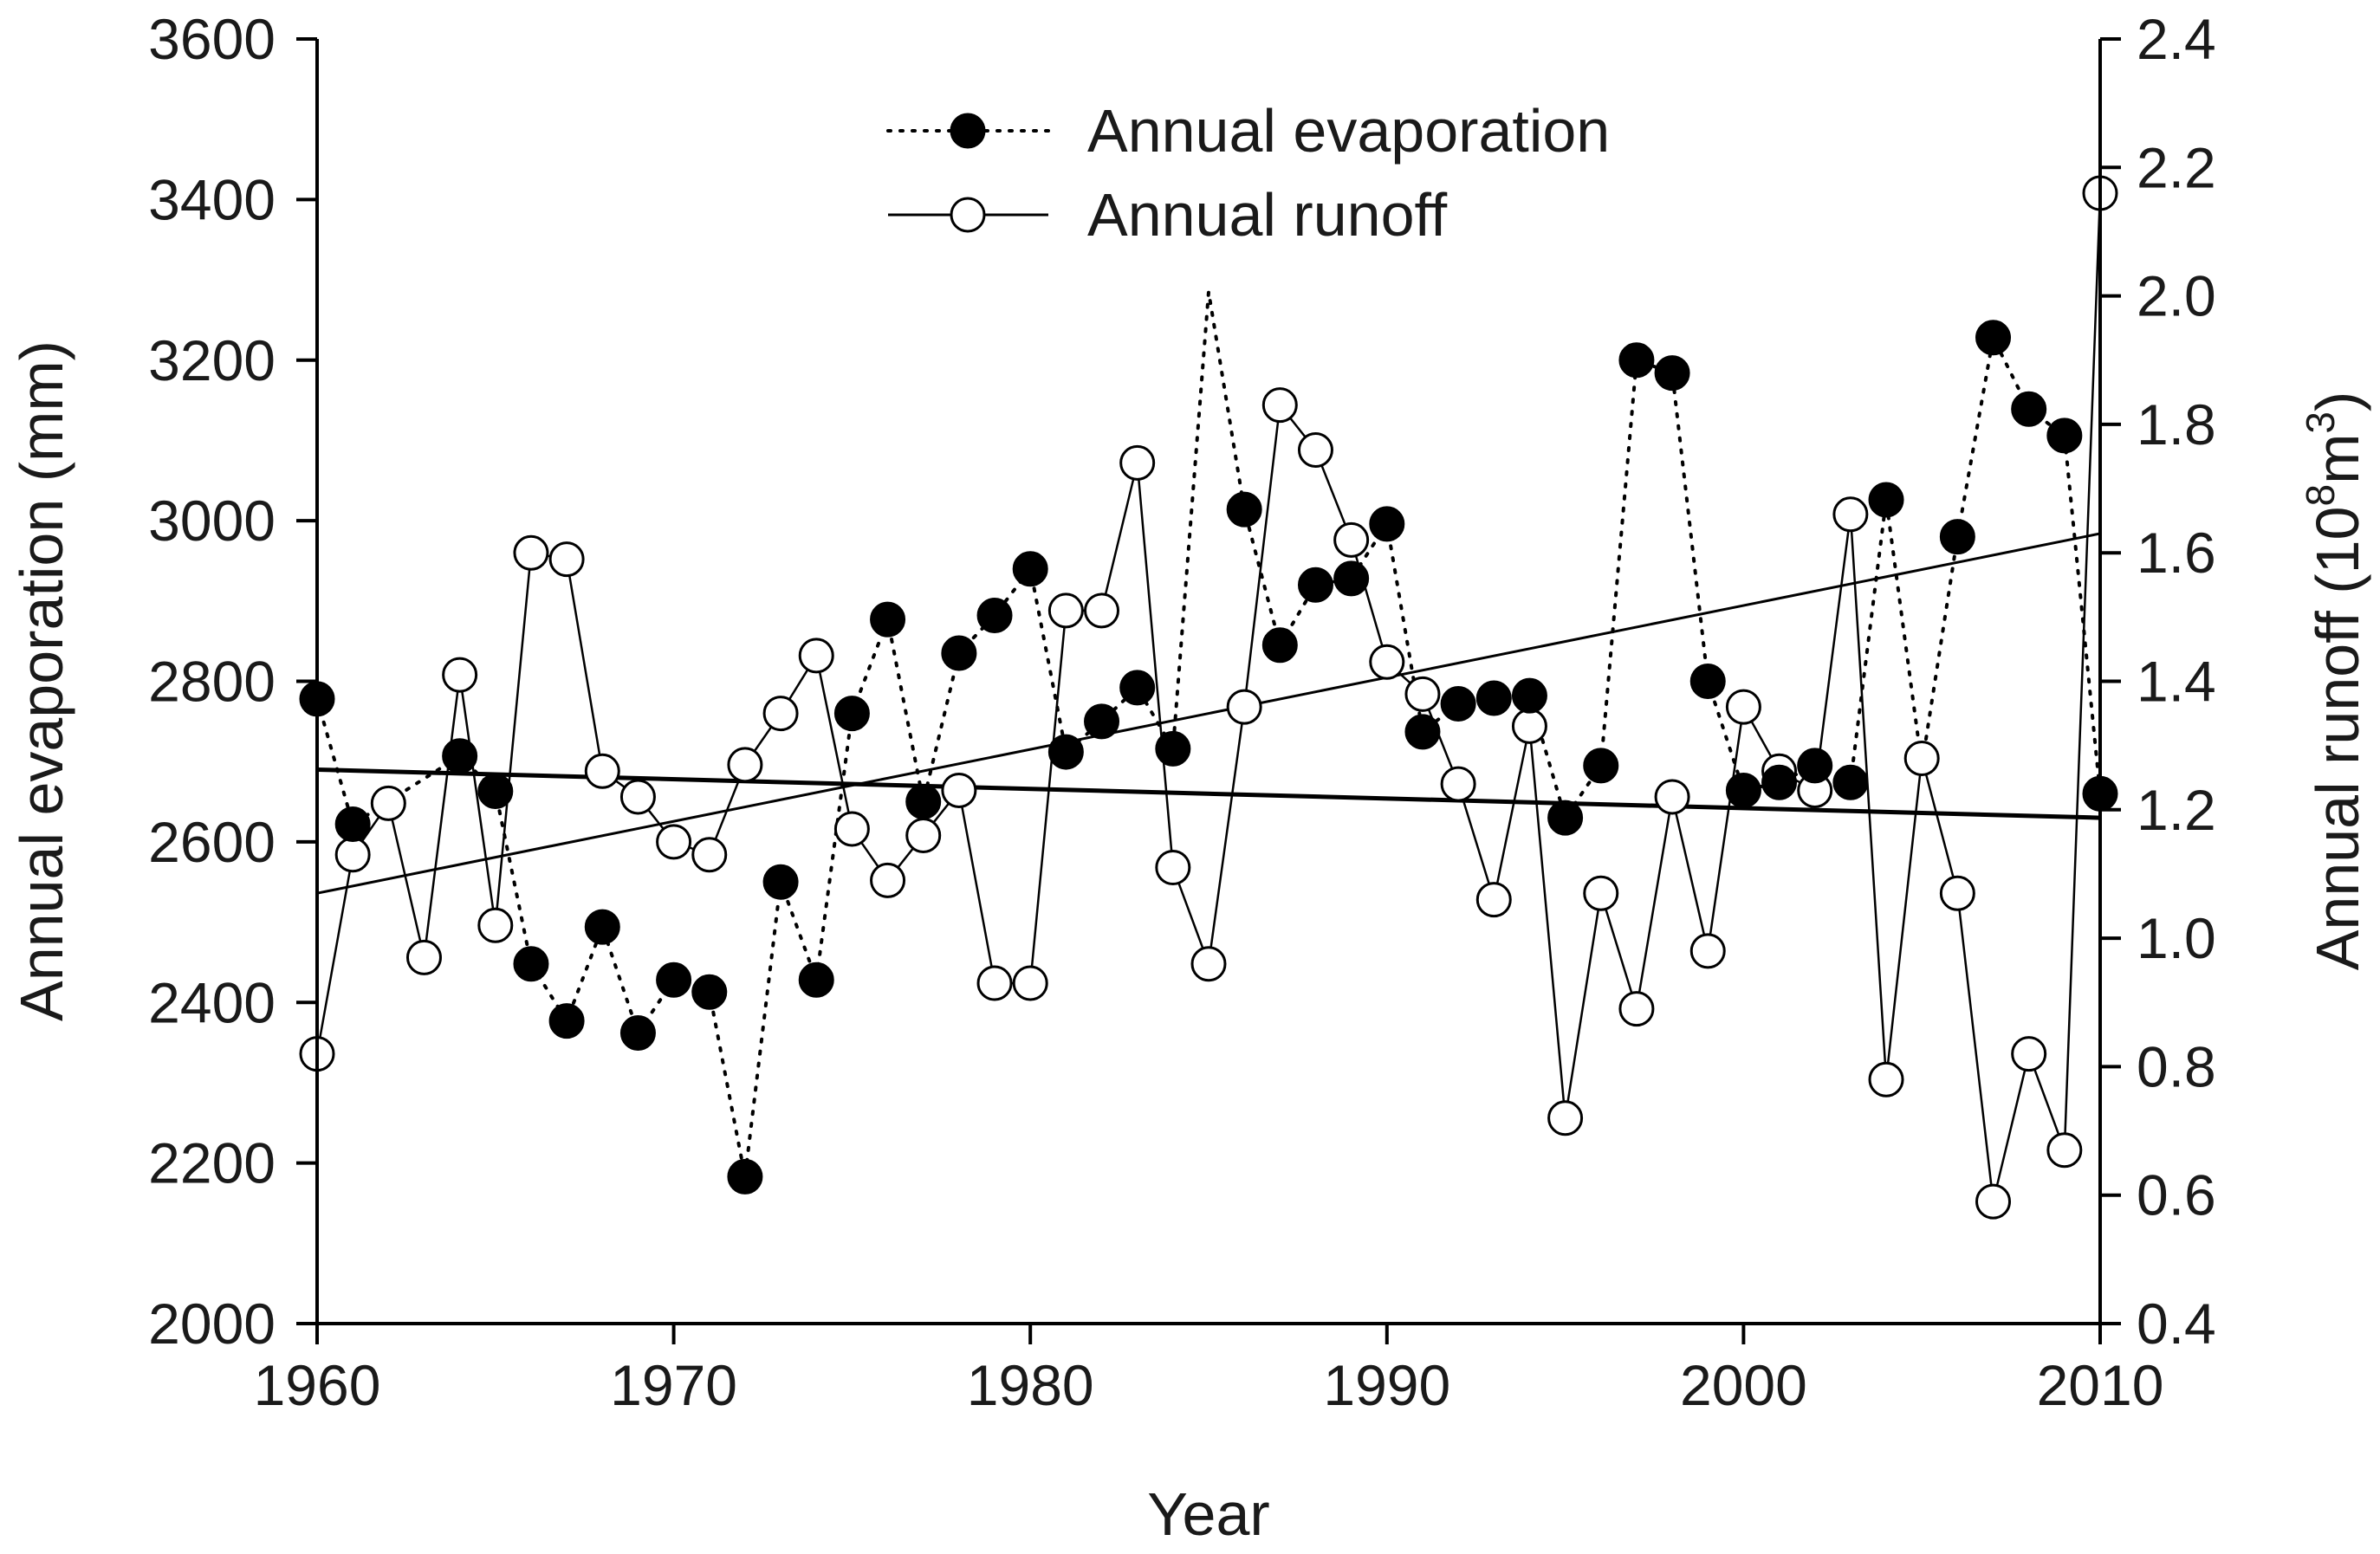 The width and height of the screenshot is (2380, 1554). What do you see at coordinates (2320, 495) in the screenshot?
I see `y-axis-right-title-exp1: 8` at bounding box center [2320, 495].